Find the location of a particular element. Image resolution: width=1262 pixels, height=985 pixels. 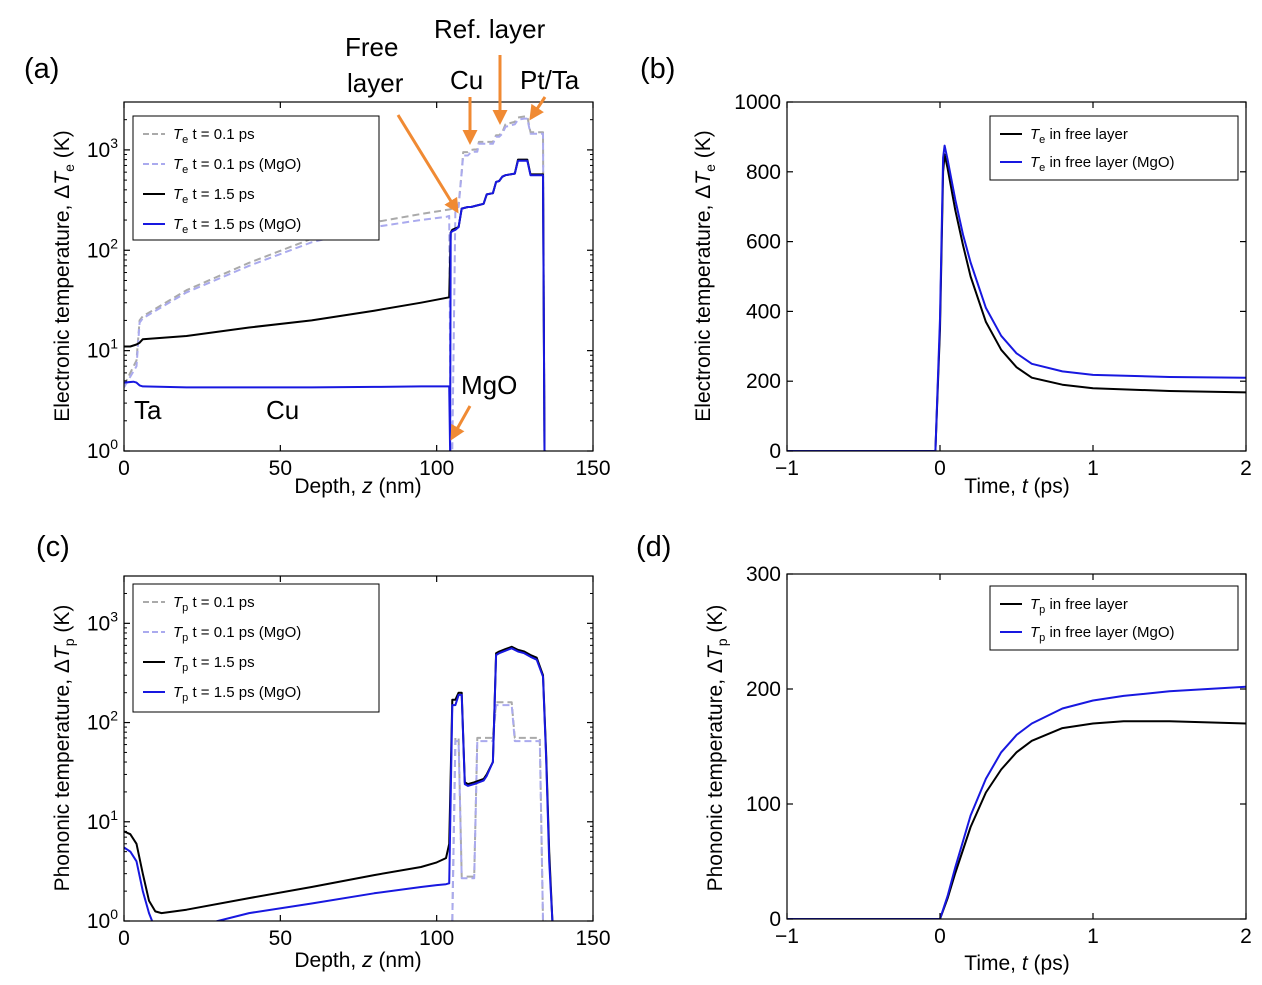

y-tick-label-d-1: 100 is located at coordinates (763, 804).